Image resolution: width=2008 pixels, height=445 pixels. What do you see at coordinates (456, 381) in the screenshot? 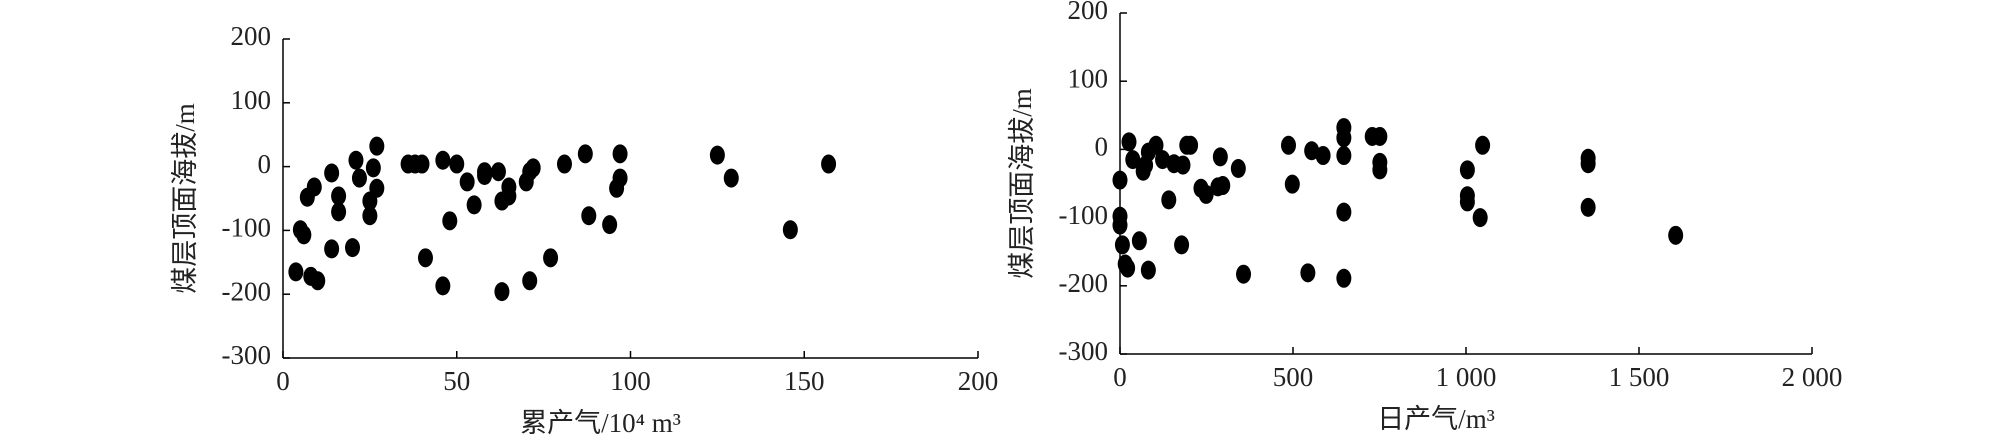
I see `x-tick-label: 50` at bounding box center [456, 381].